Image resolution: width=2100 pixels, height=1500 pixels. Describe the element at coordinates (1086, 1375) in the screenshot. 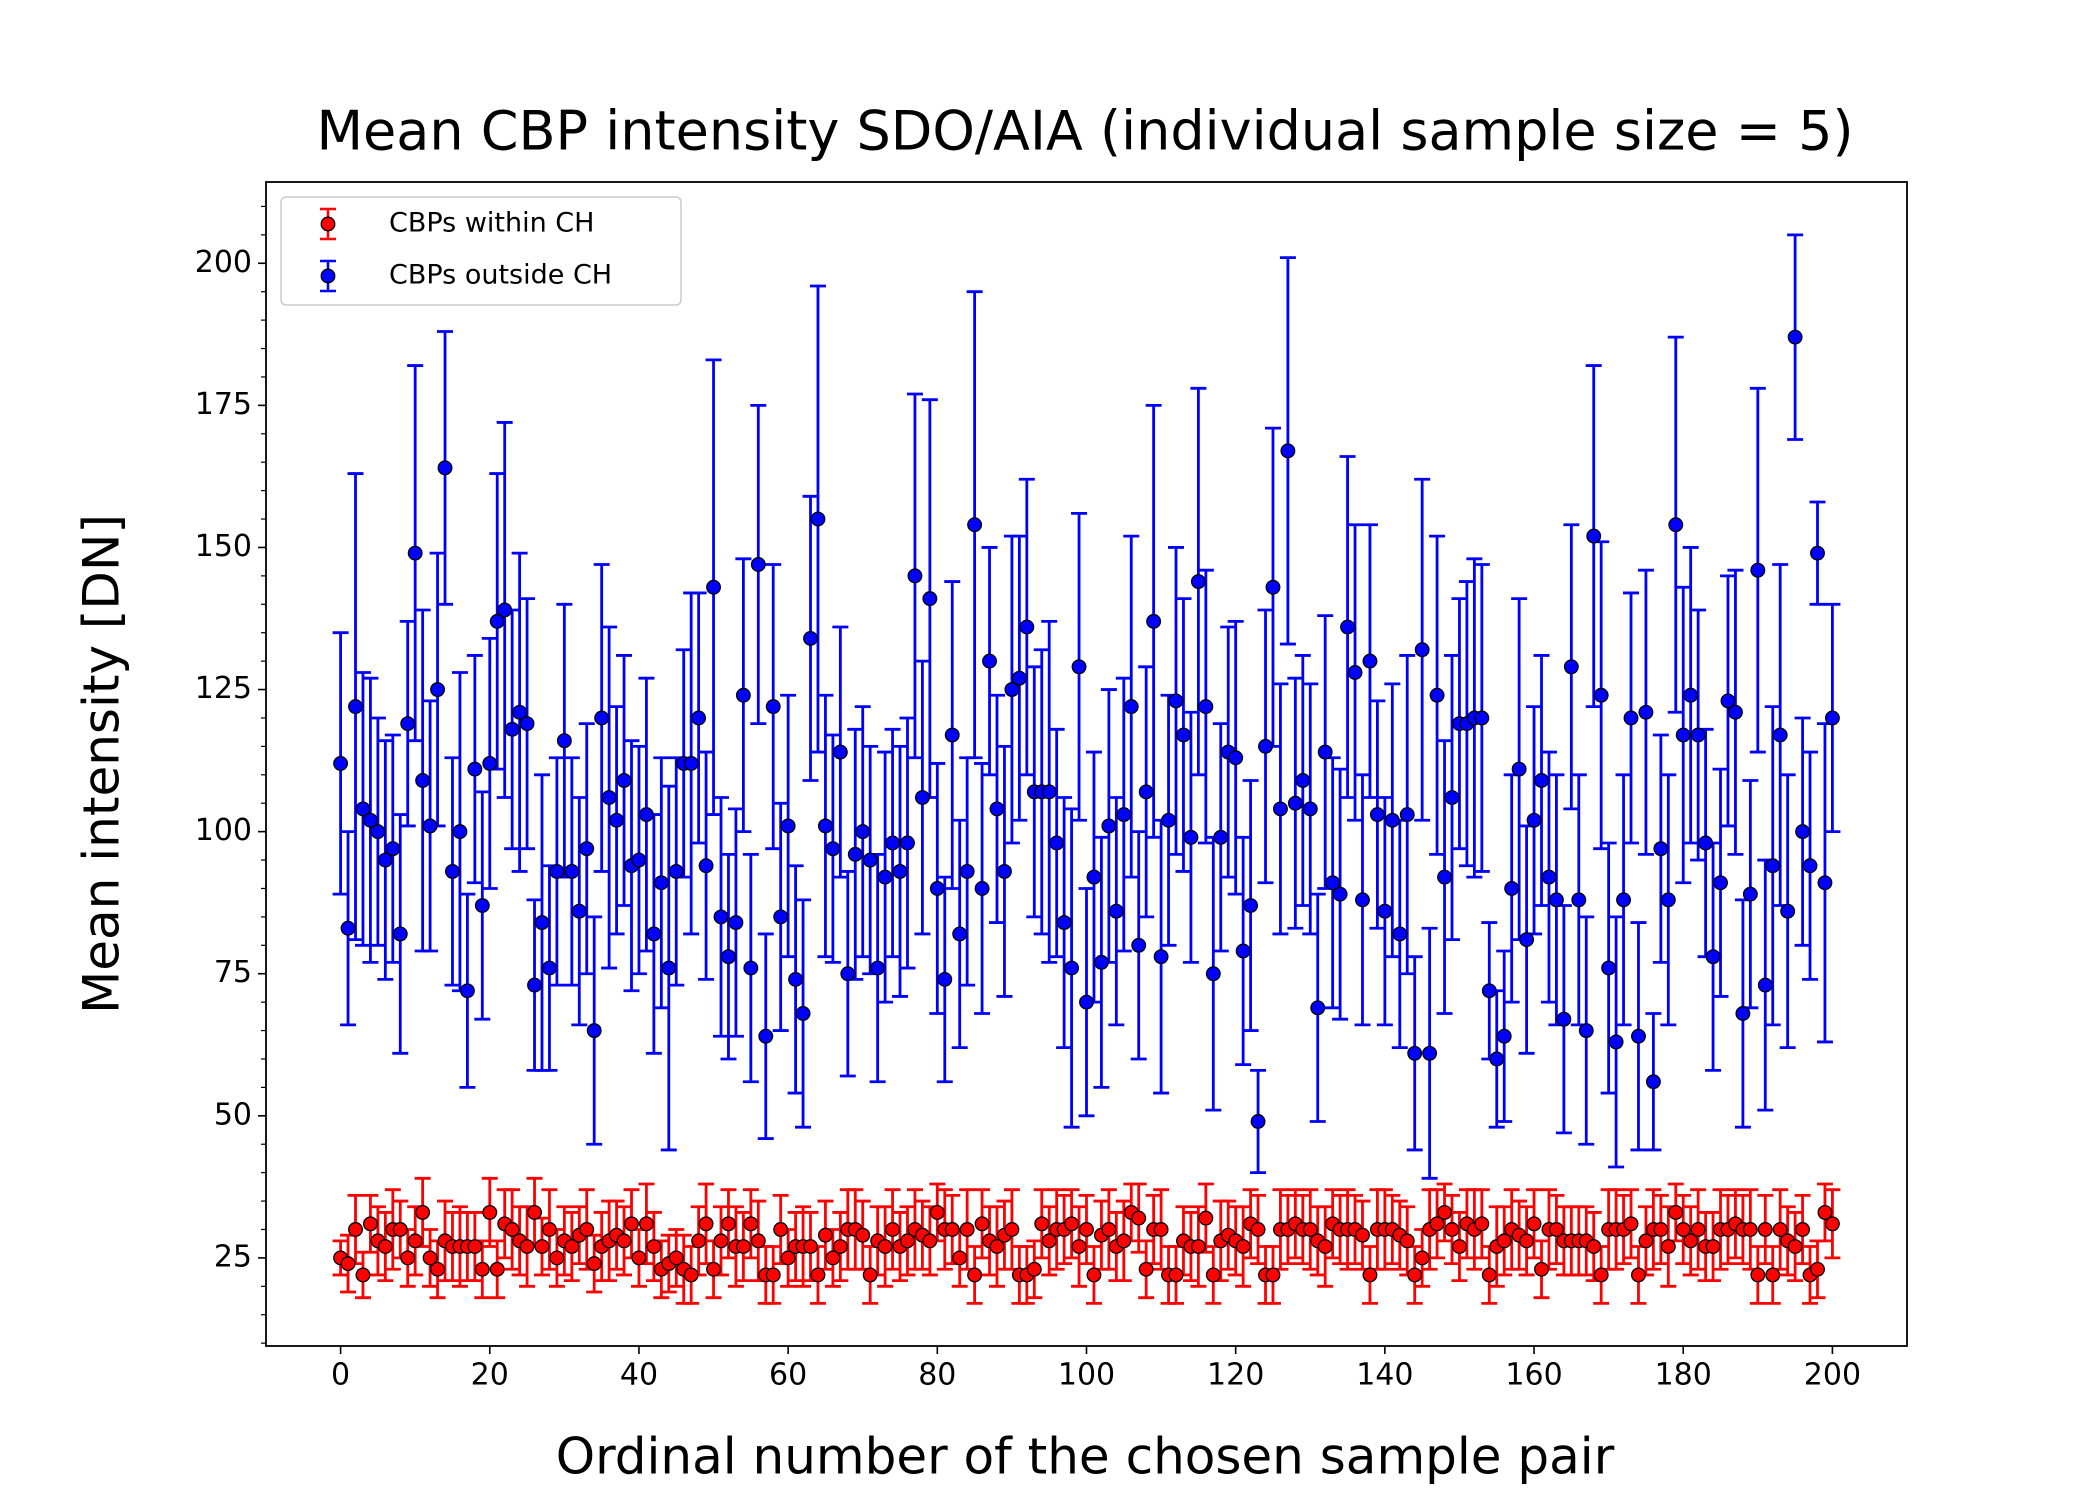

I see `x-tick-label: 100` at that location.